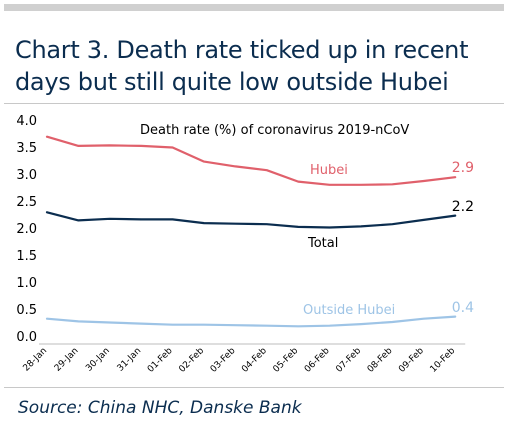 This screenshot has width=508, height=438. I want to click on x-tick-label: 02-Feb, so click(191, 360).